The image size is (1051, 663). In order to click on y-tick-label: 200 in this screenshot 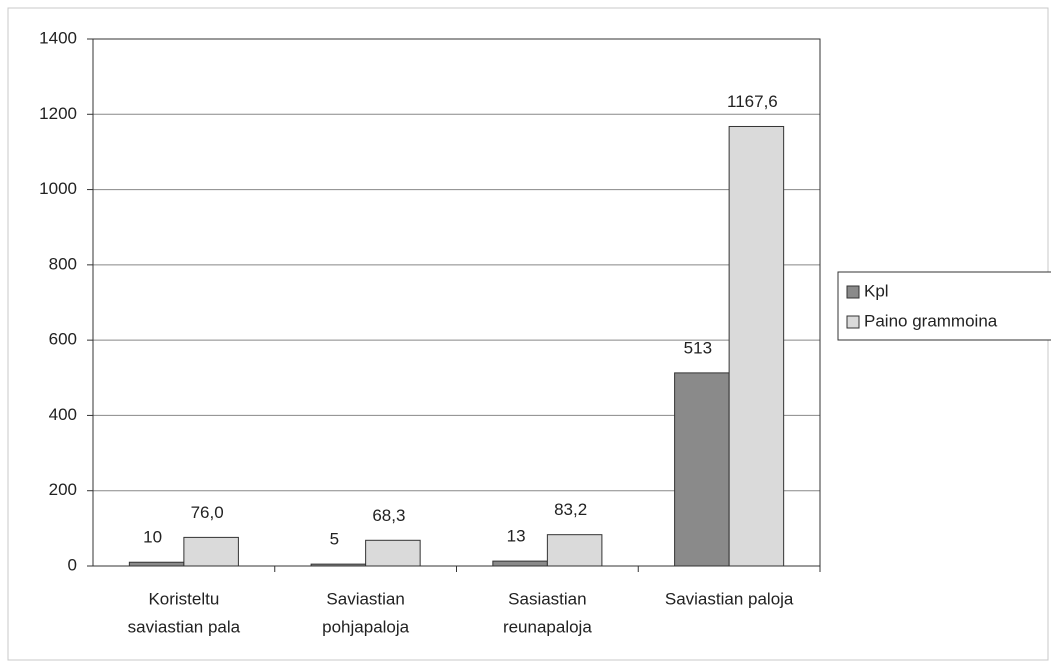, I will do `click(63, 489)`.